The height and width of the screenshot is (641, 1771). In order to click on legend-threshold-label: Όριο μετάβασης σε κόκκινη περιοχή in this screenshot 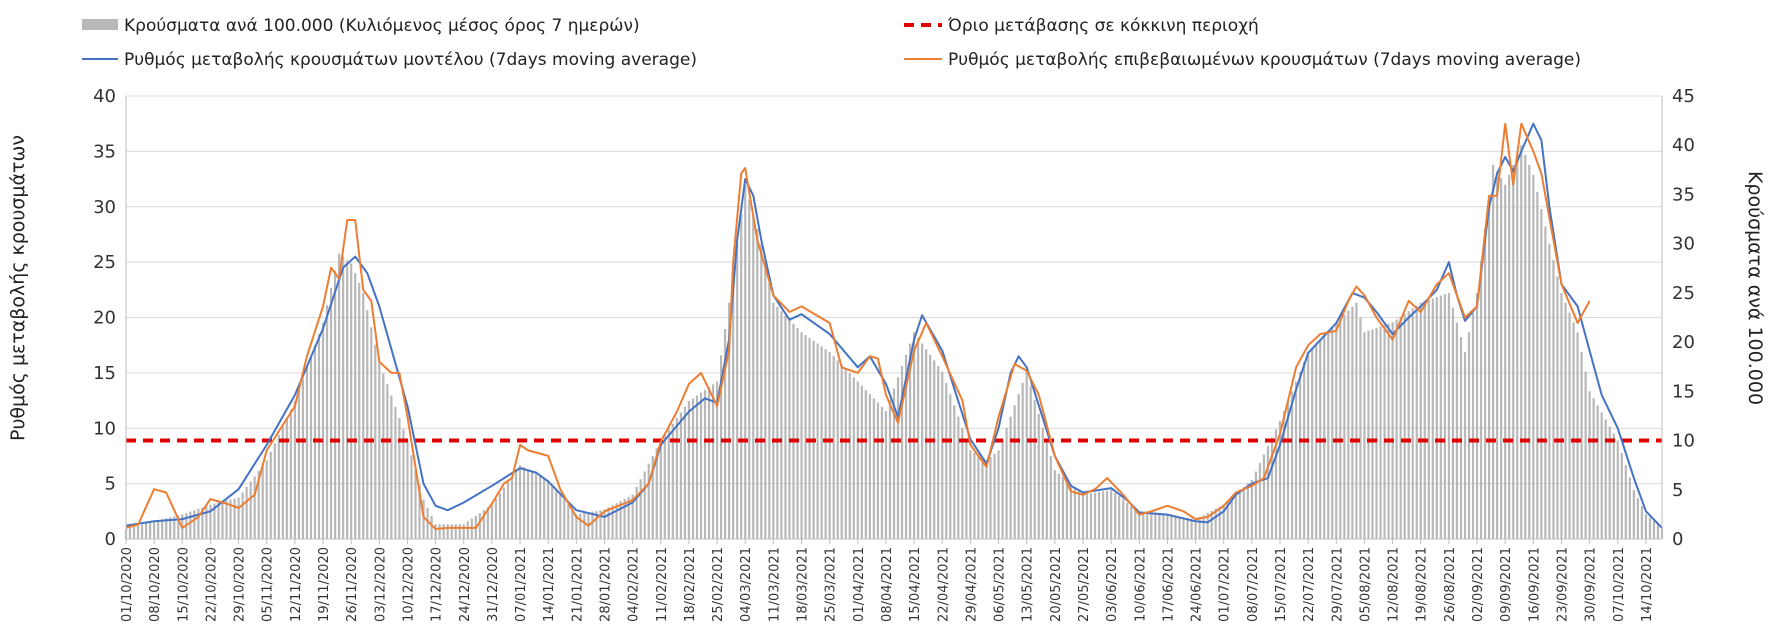, I will do `click(1103, 26)`.